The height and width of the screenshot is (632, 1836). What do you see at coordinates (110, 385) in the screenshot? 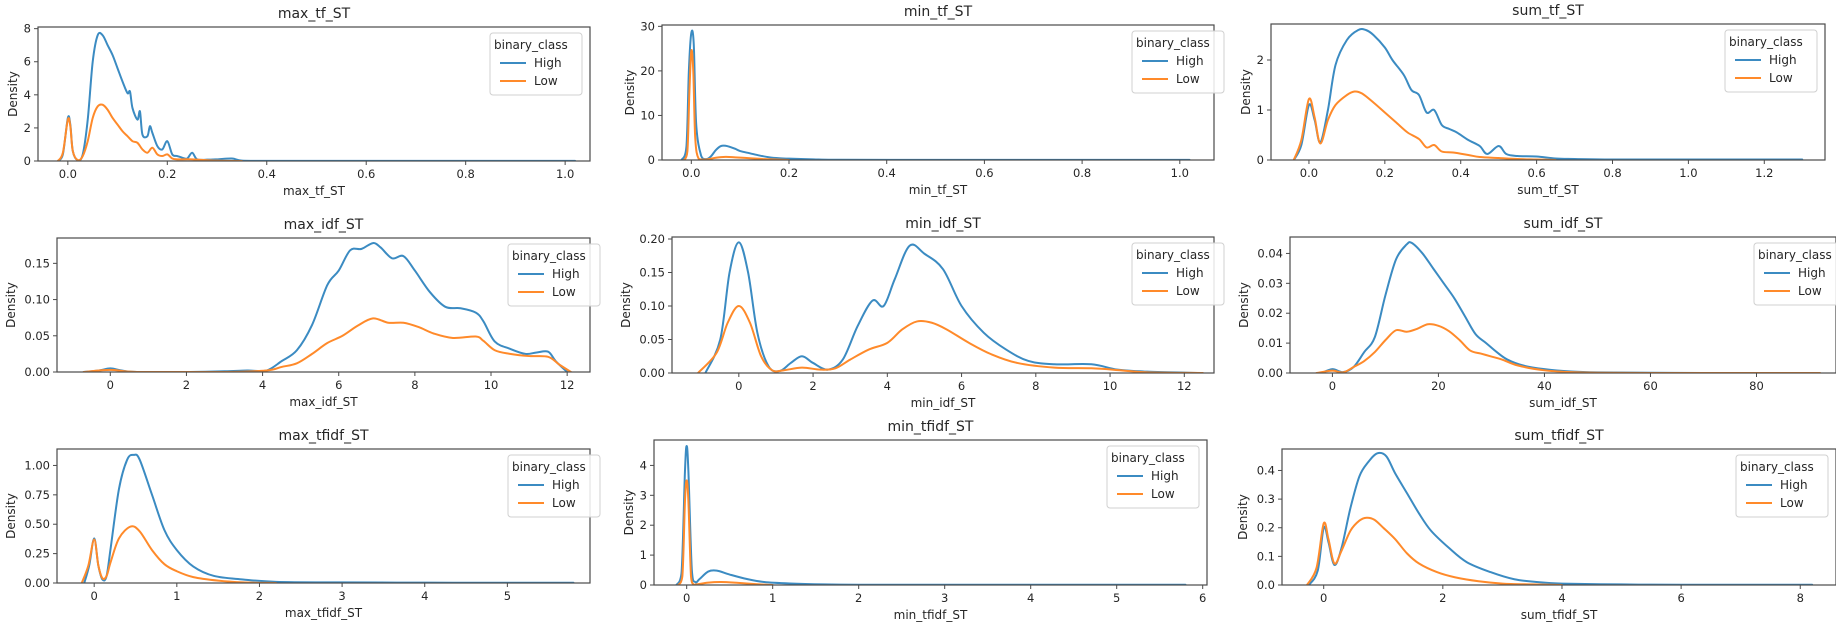
I see `x-tick-label: 0` at bounding box center [110, 385].